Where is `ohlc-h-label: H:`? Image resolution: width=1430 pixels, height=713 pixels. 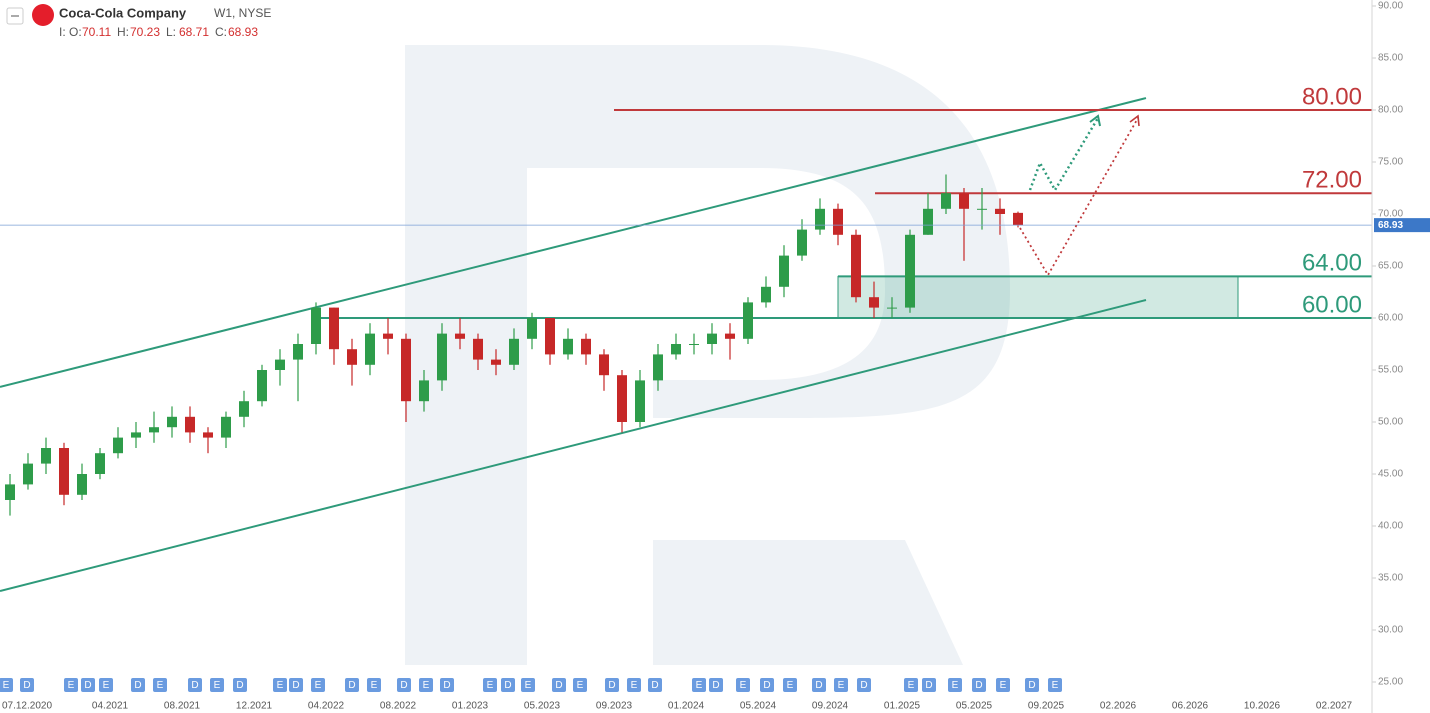 ohlc-h-label: H: is located at coordinates (123, 32).